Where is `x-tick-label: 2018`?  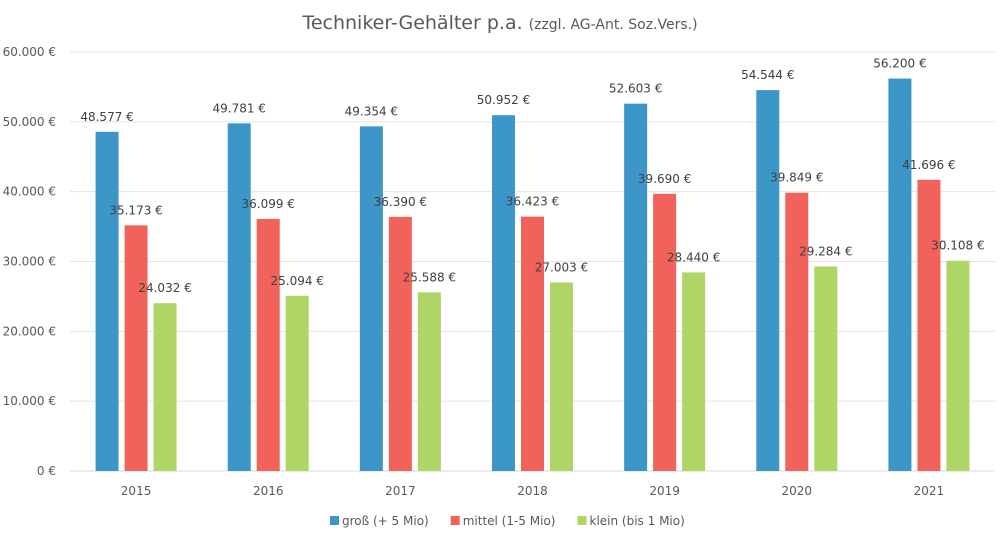 x-tick-label: 2018 is located at coordinates (532, 491).